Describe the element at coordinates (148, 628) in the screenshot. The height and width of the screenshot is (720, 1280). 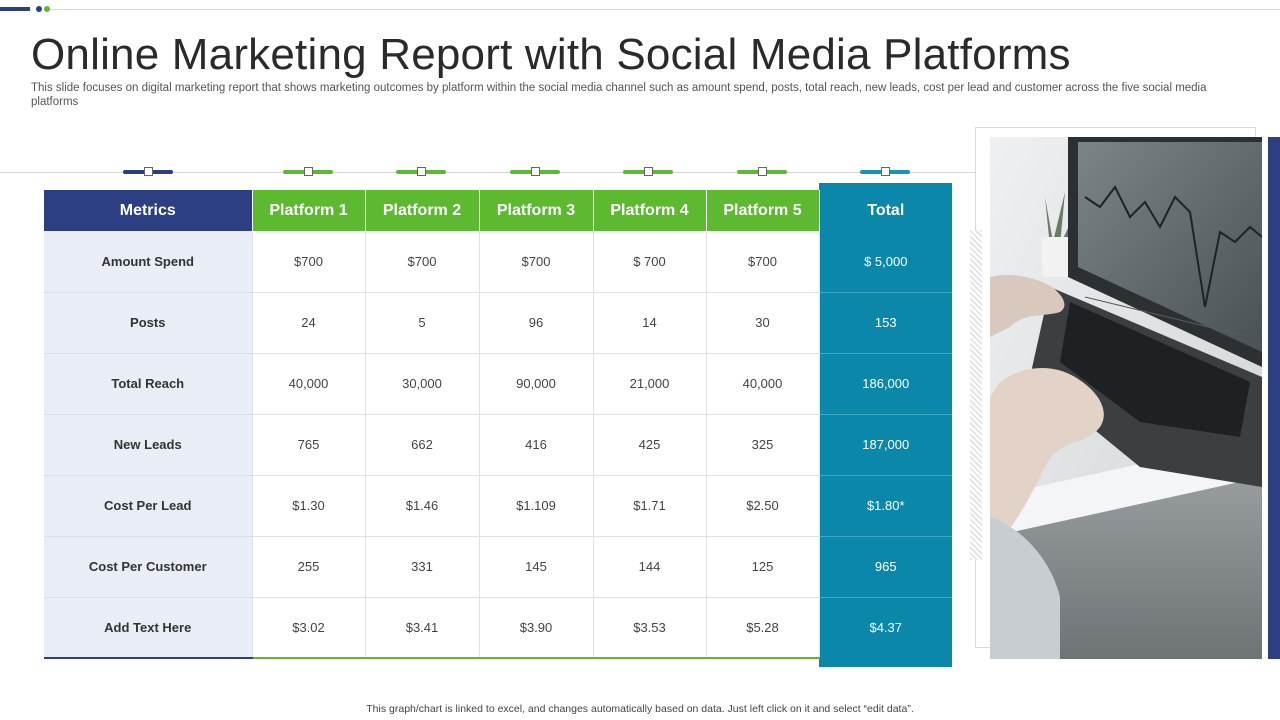
I see `row-metric-label: Add Text Here` at that location.